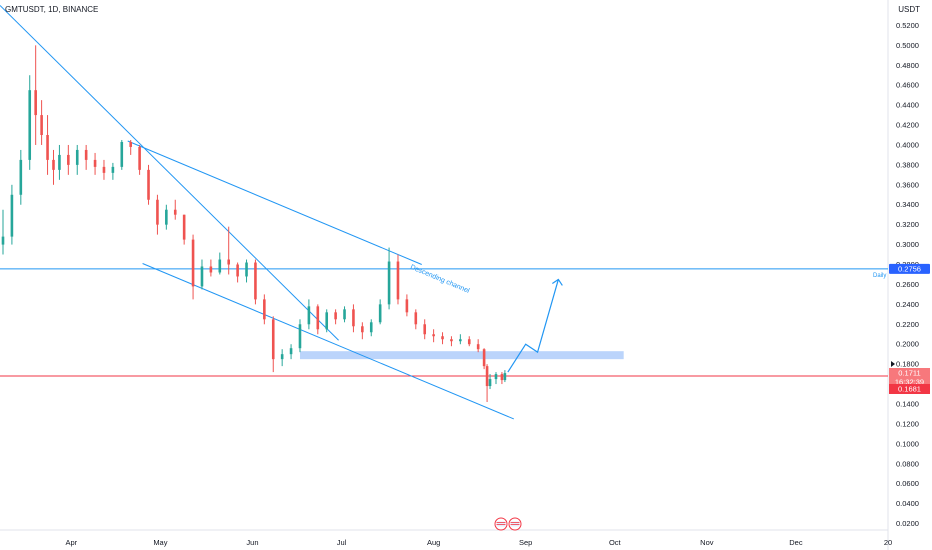 Image resolution: width=932 pixels, height=550 pixels. Describe the element at coordinates (52, 9) in the screenshot. I see `symbol-title: GMTUSDT, 1D, BINANCE` at that location.